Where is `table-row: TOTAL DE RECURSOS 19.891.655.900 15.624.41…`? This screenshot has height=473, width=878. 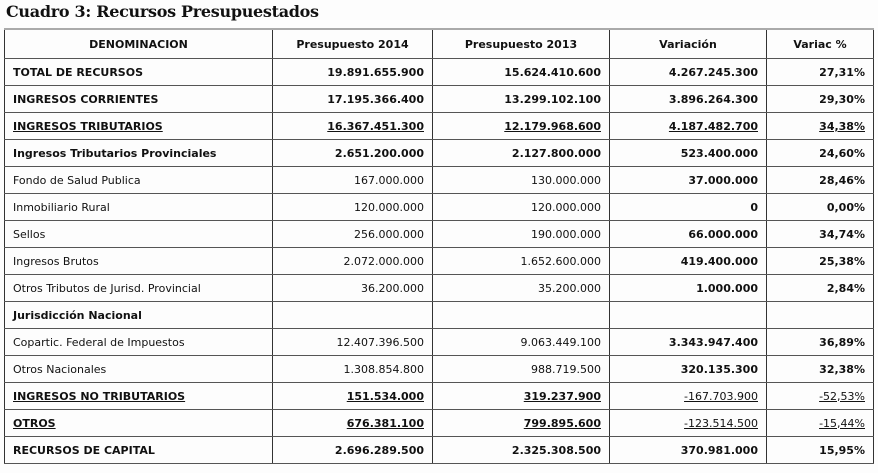 table-row: TOTAL DE RECURSOS 19.891.655.900 15.624.41… is located at coordinates (439, 72).